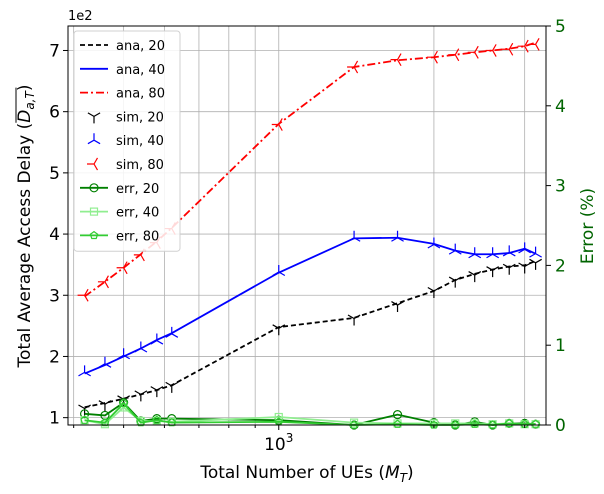 The height and width of the screenshot is (494, 604). I want to click on y-tick-label: 2, so click(54, 357).